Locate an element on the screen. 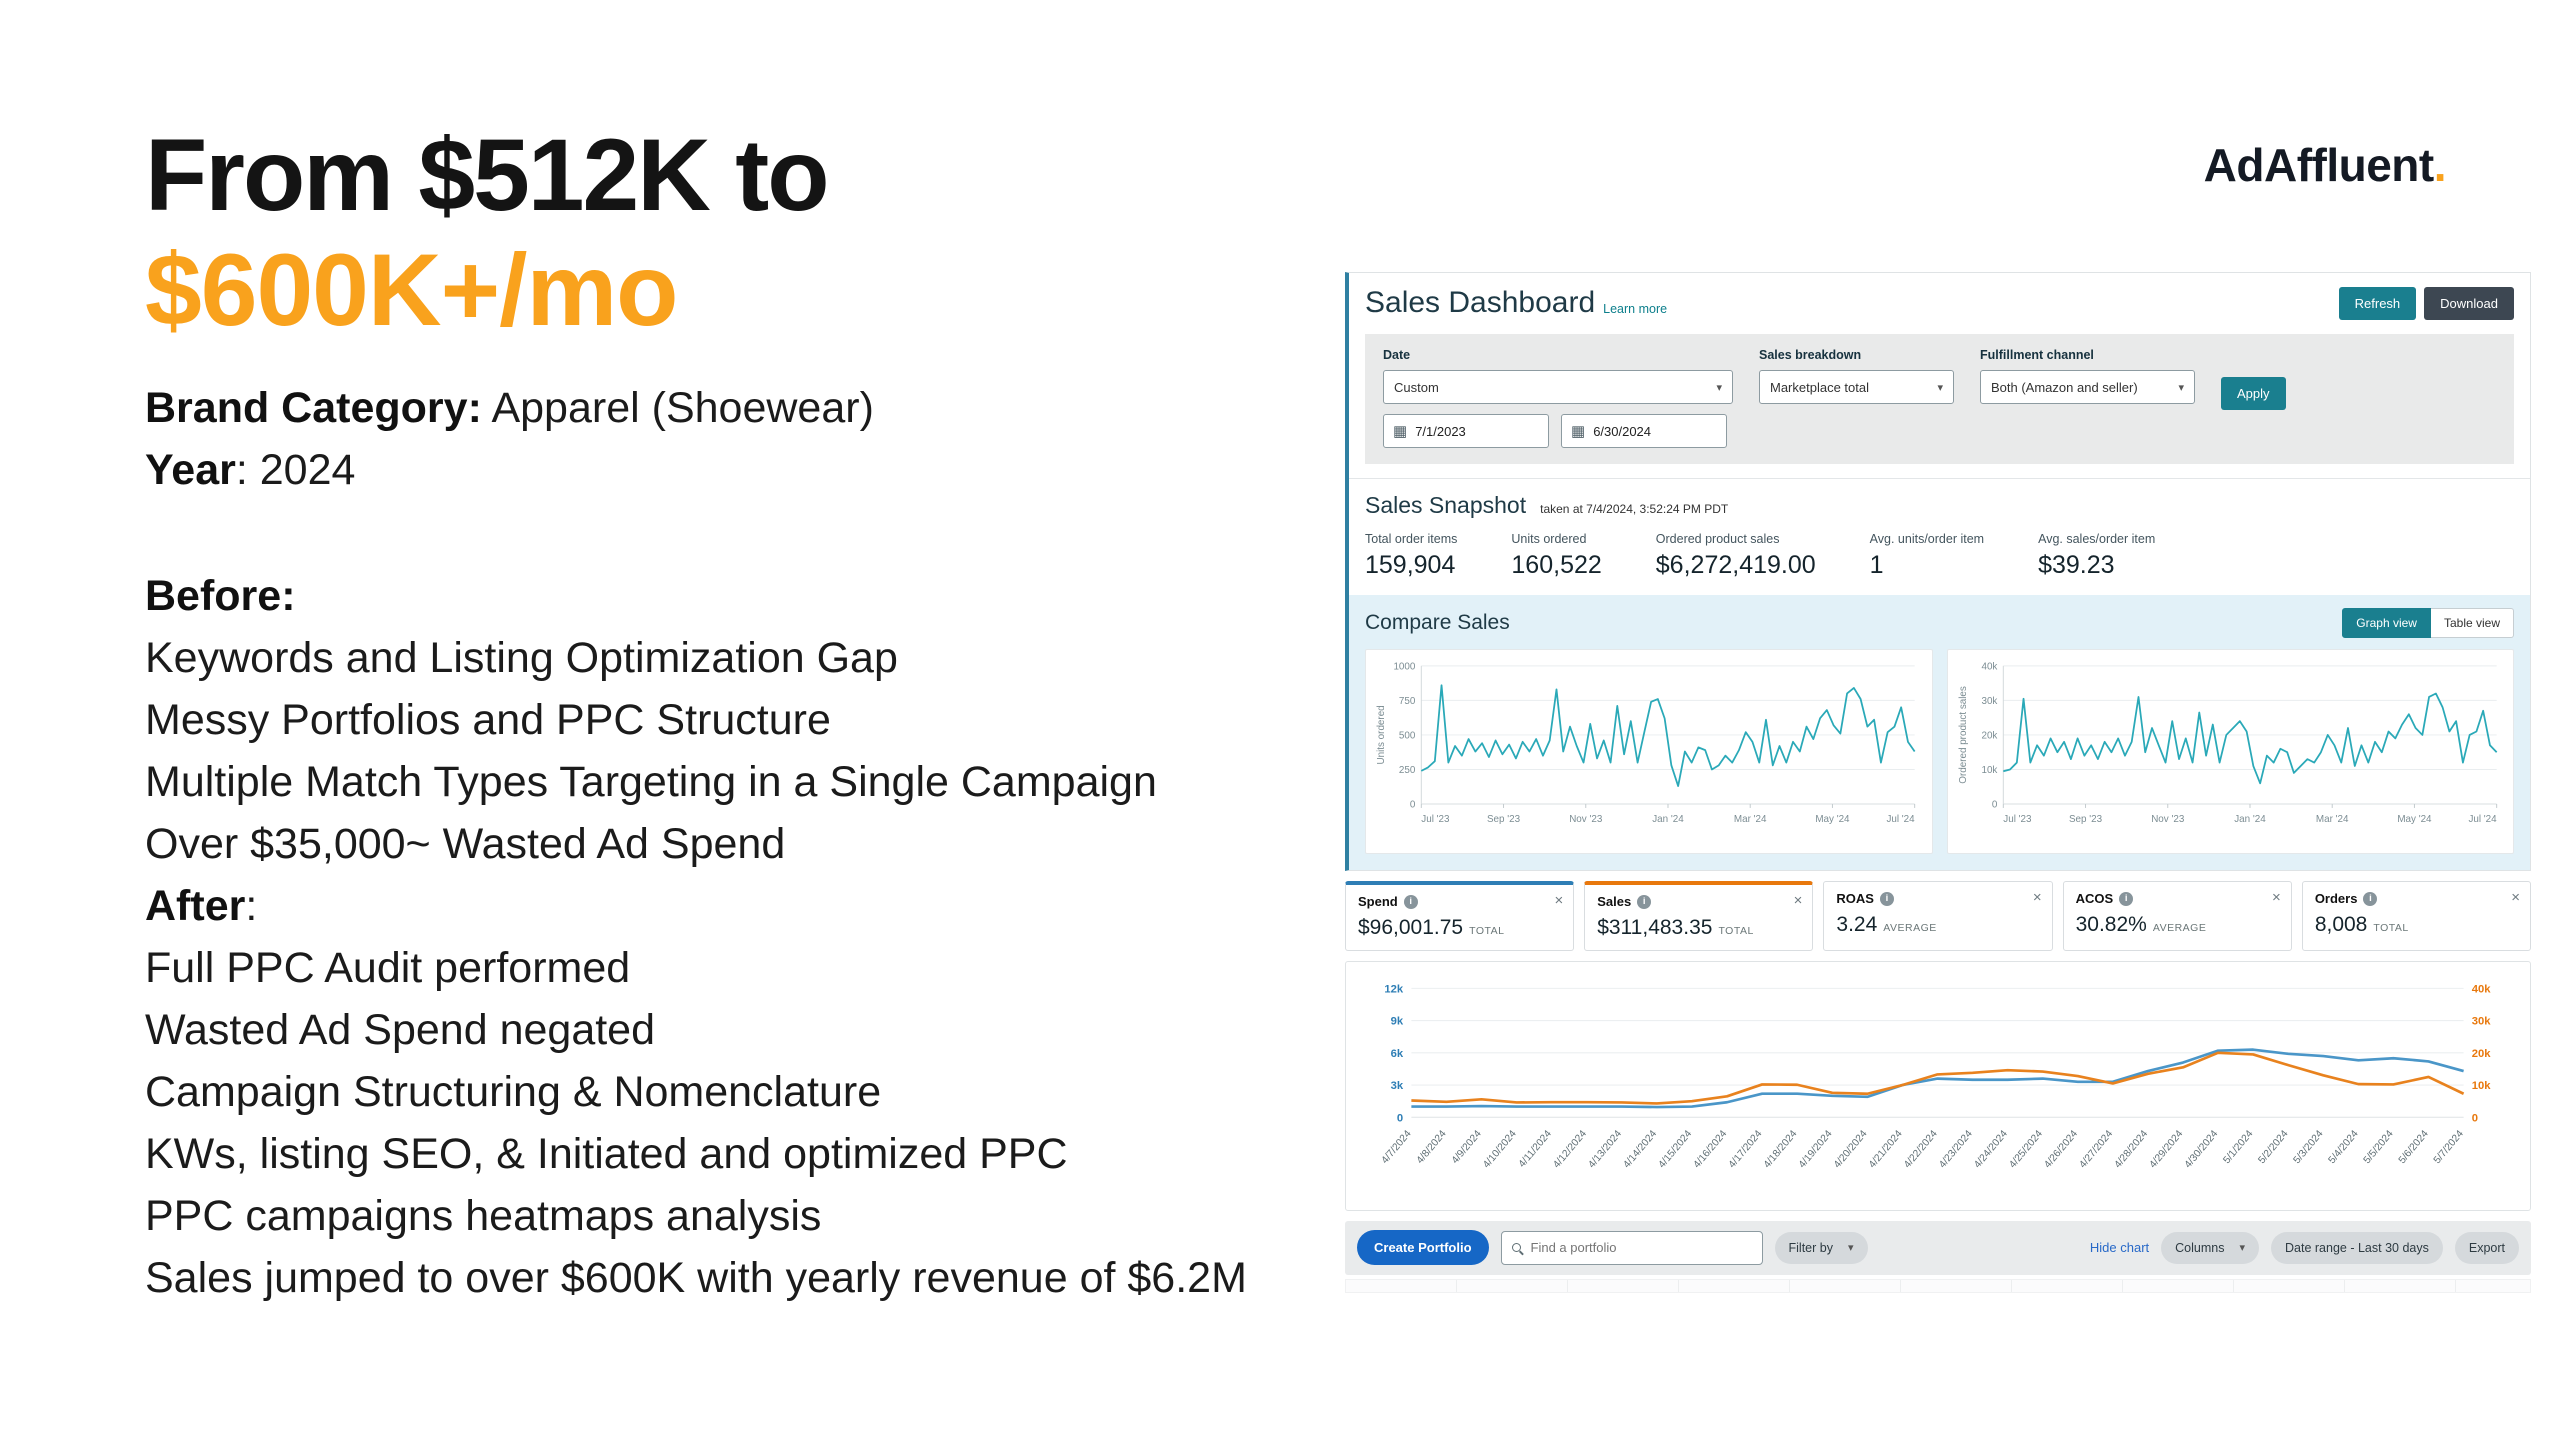 The width and height of the screenshot is (2560, 1440). svg-text: 5/6/2024 is located at coordinates (2414, 1148).